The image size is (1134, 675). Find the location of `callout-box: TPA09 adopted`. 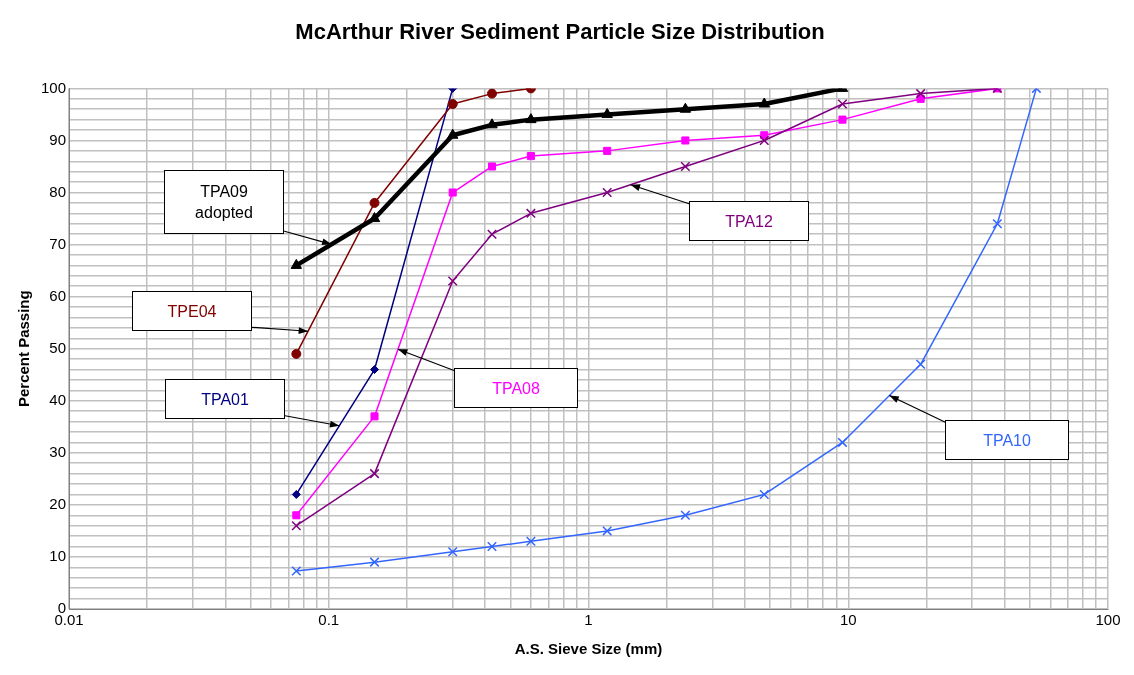

callout-box: TPA09 adopted is located at coordinates (224, 202).